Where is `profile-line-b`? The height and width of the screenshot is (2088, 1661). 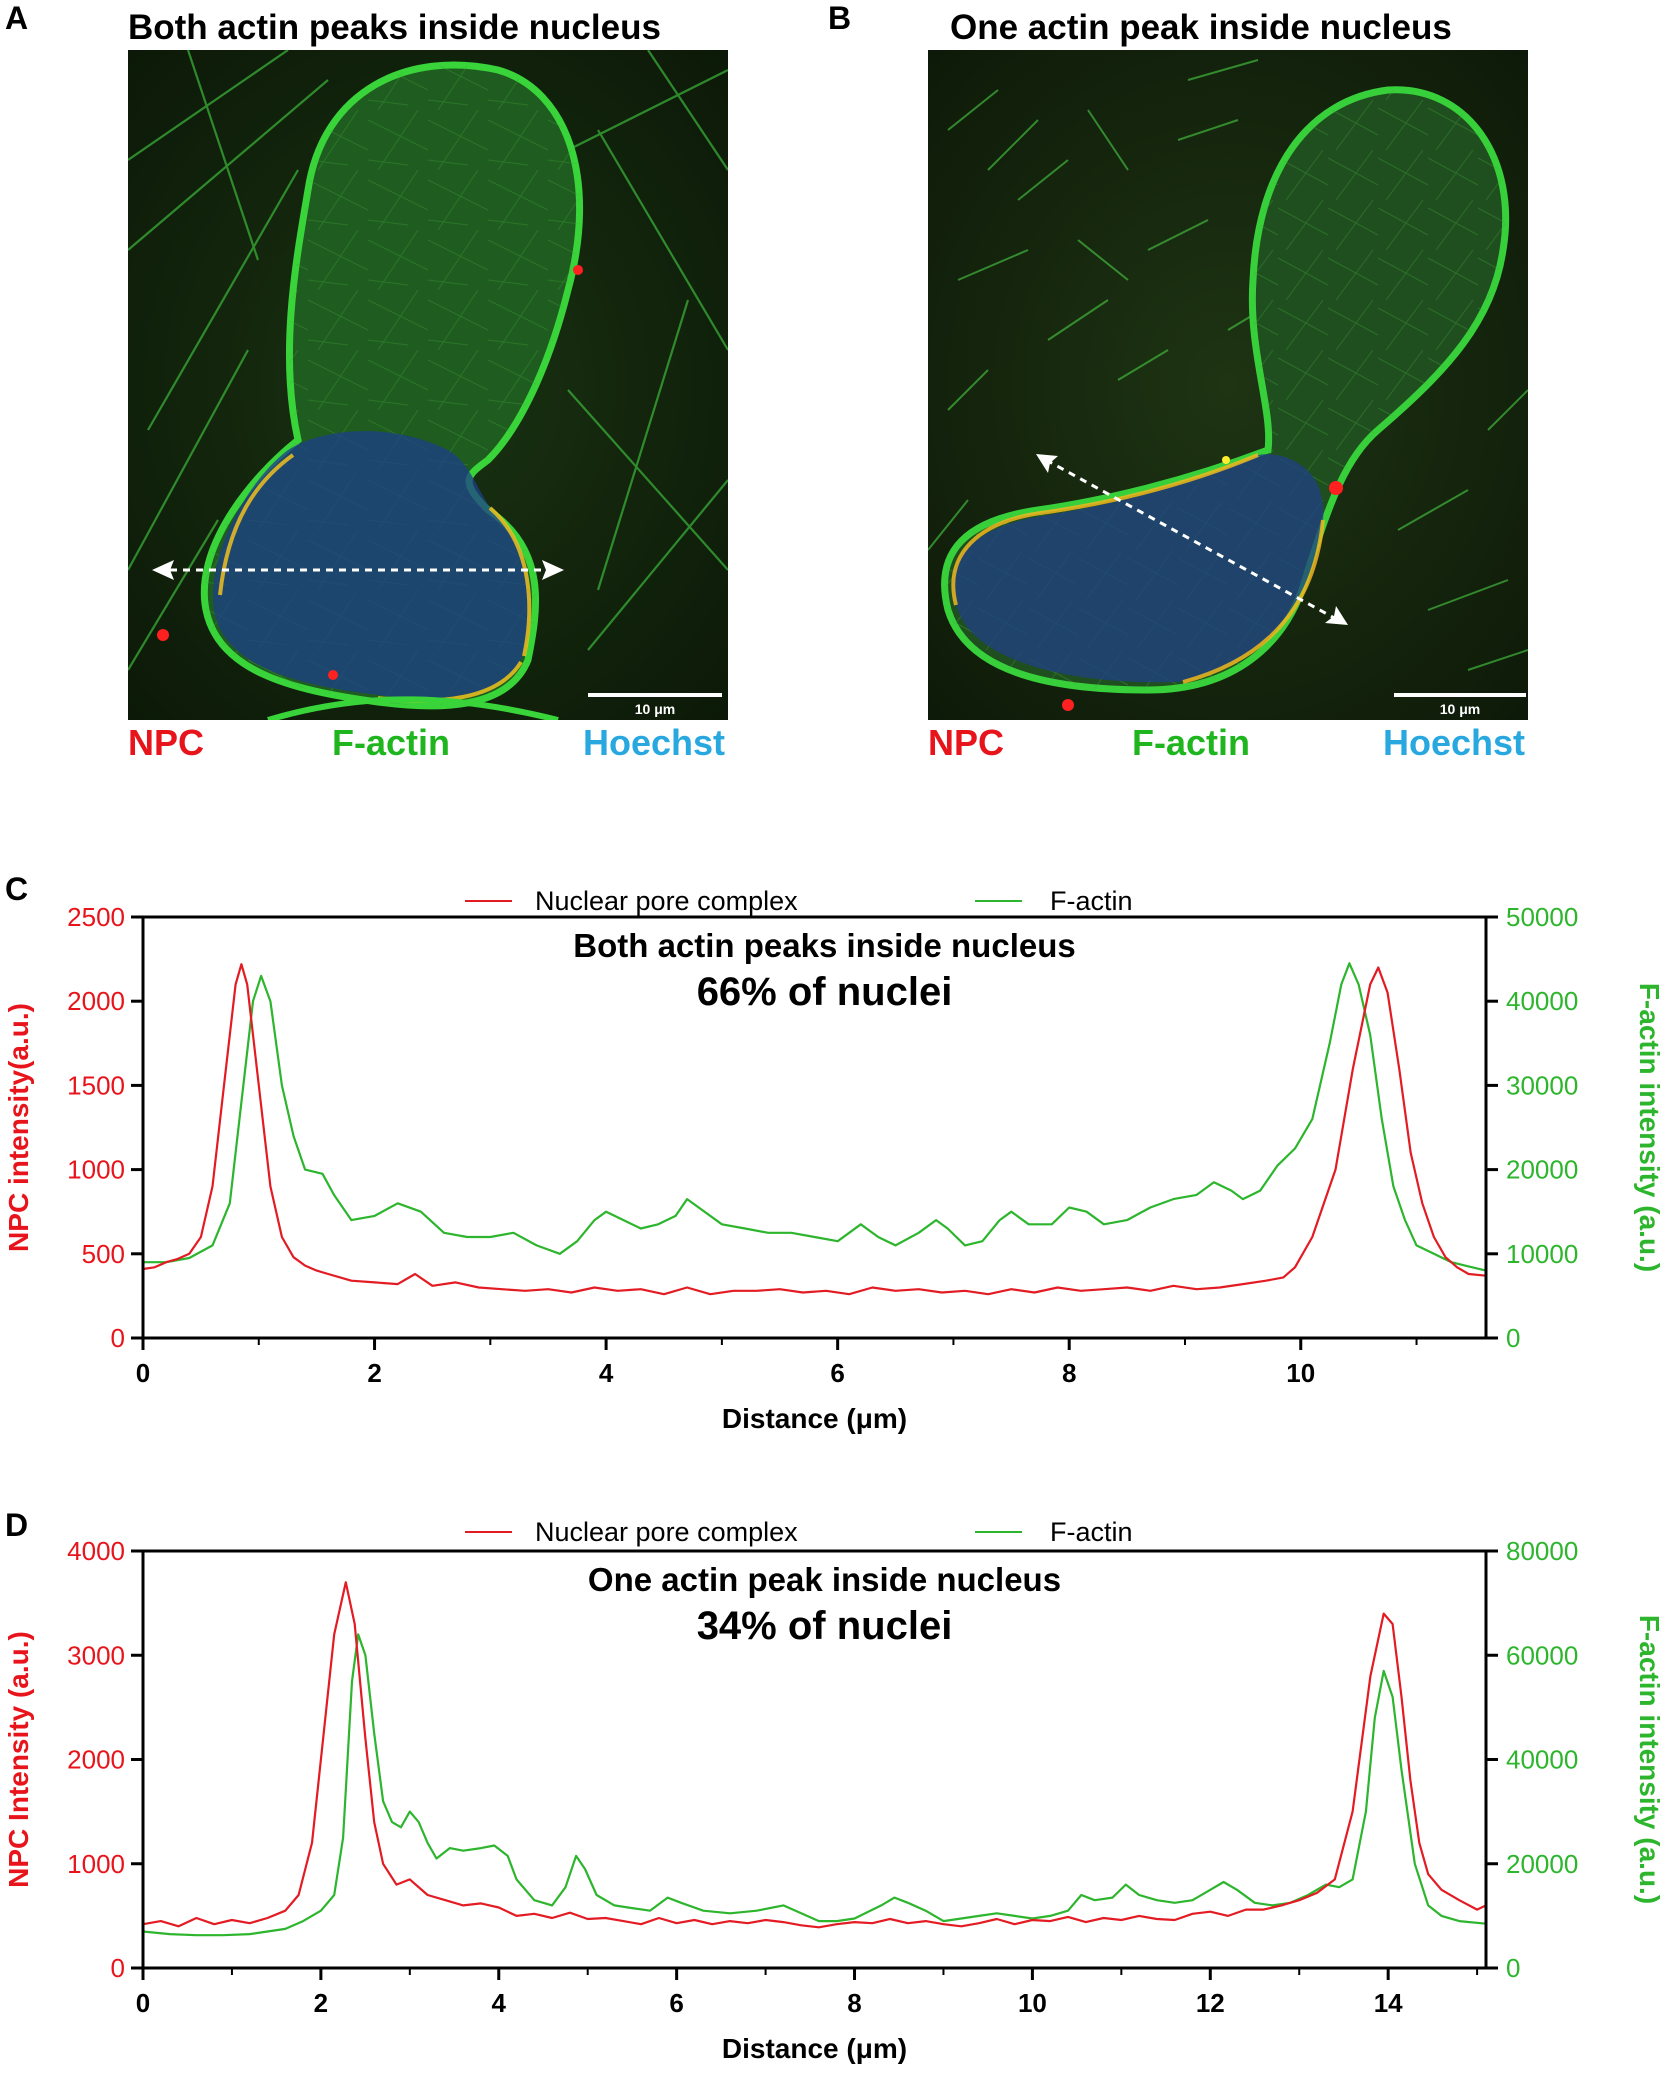
profile-line-b is located at coordinates (1192, 539).